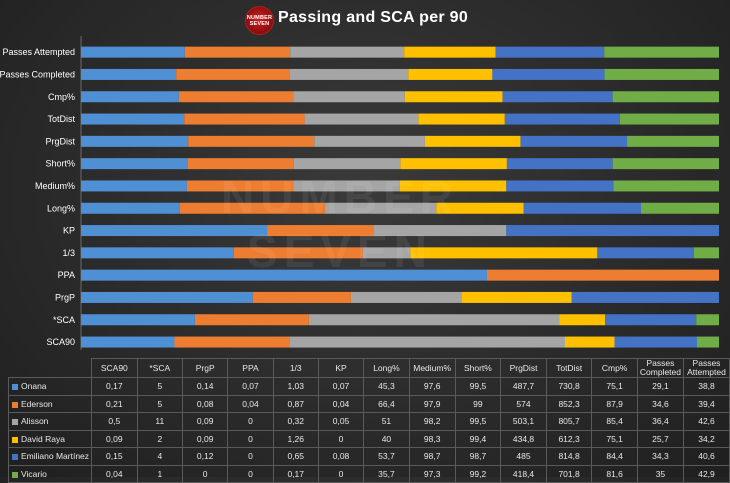 This screenshot has width=730, height=483. What do you see at coordinates (386, 386) in the screenshot?
I see `table-cell: 45,3` at bounding box center [386, 386].